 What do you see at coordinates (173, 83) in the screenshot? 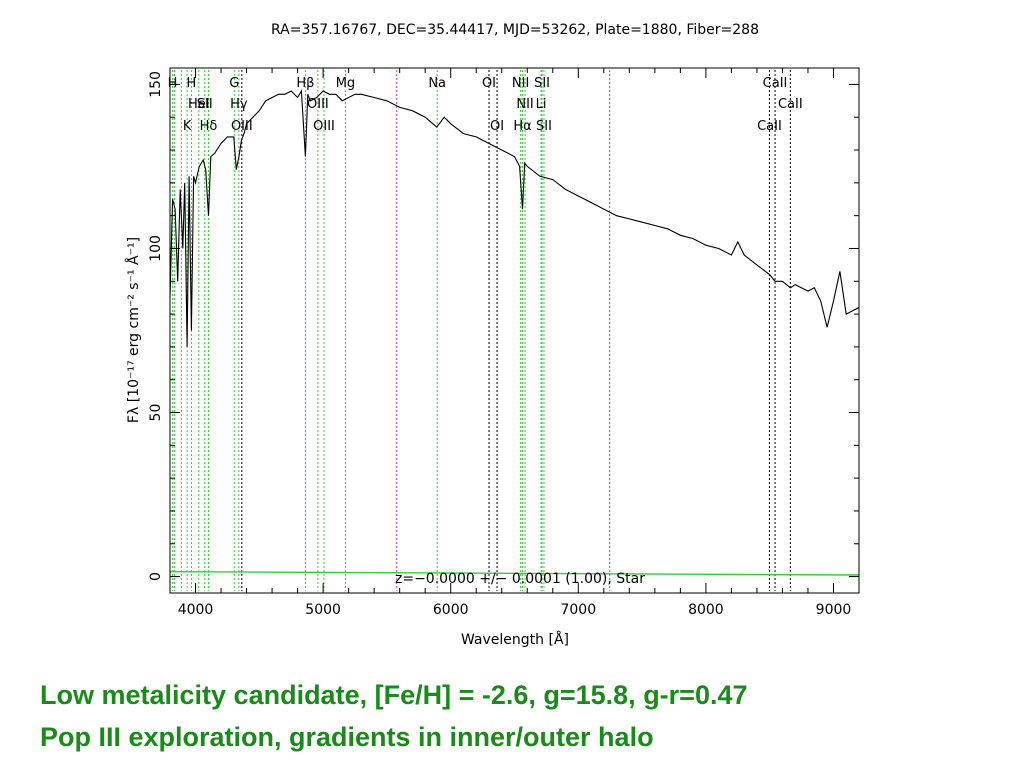
I see `spectral-line-label-0: H` at bounding box center [173, 83].